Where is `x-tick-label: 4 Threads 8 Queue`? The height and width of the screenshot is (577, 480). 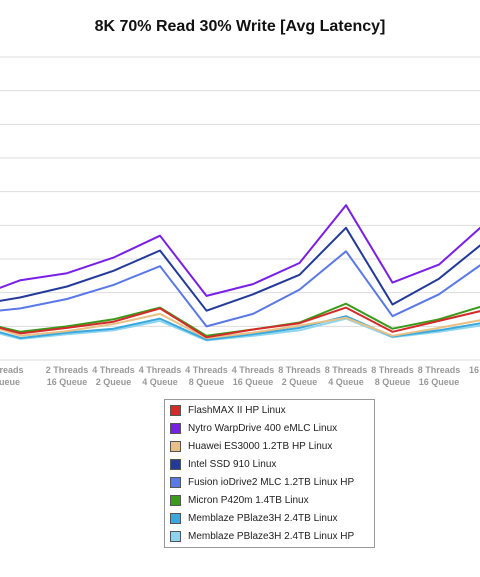 x-tick-label: 4 Threads 8 Queue is located at coordinates (206, 376).